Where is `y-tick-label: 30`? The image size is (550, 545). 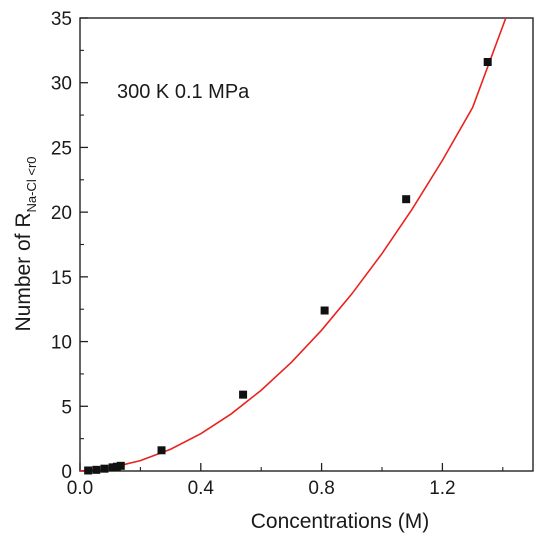
y-tick-label: 30 is located at coordinates (61, 84).